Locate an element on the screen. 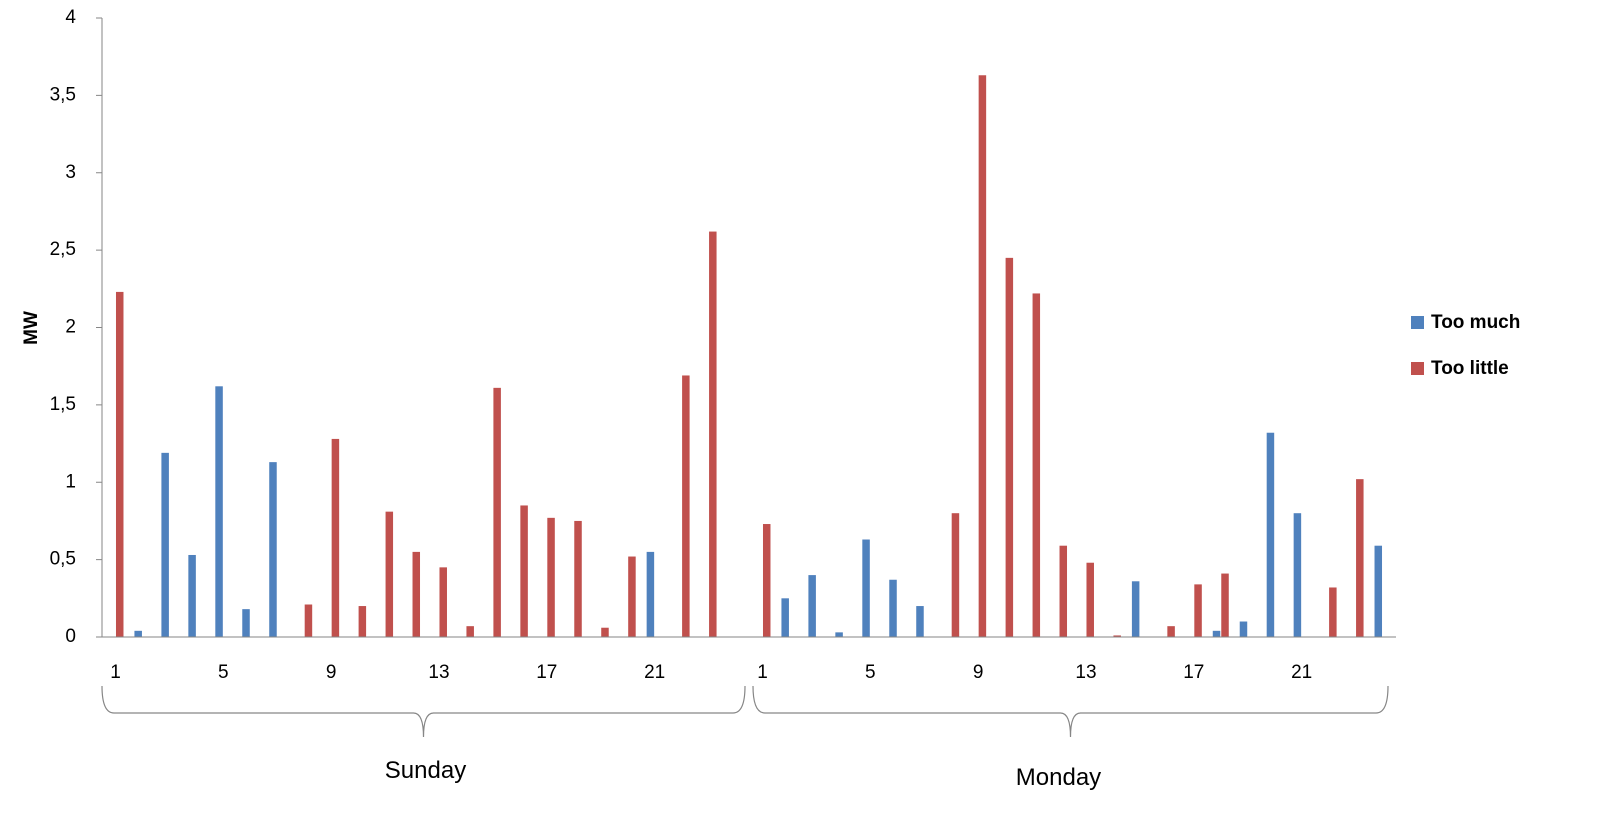 The height and width of the screenshot is (815, 1617). y-tick-label: 0 is located at coordinates (70, 636).